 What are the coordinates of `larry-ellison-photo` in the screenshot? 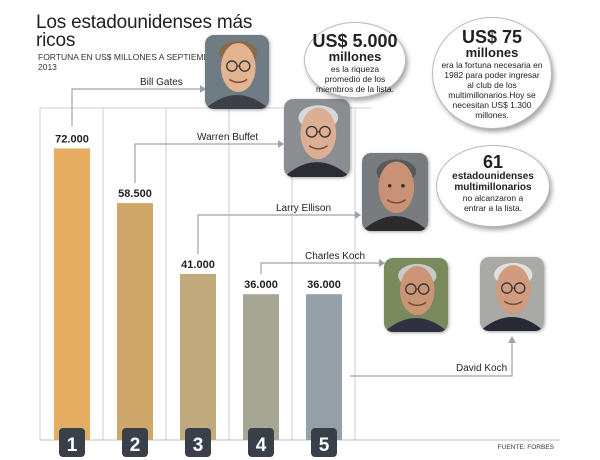 It's located at (395, 192).